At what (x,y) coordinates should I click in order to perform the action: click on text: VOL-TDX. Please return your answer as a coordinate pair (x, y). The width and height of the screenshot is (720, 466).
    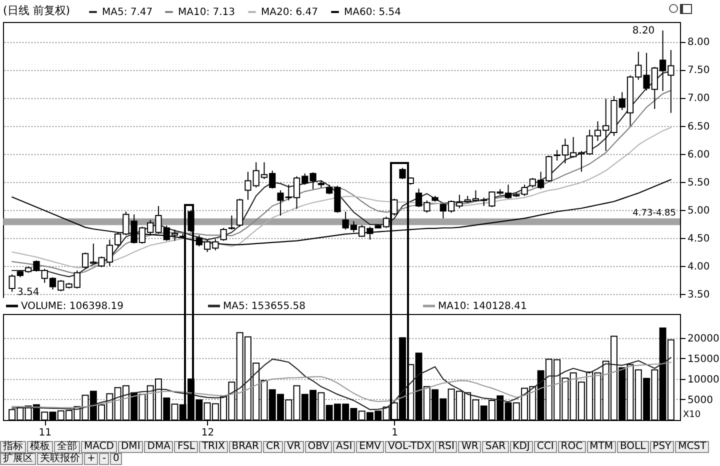
    Looking at the image, I should click on (409, 447).